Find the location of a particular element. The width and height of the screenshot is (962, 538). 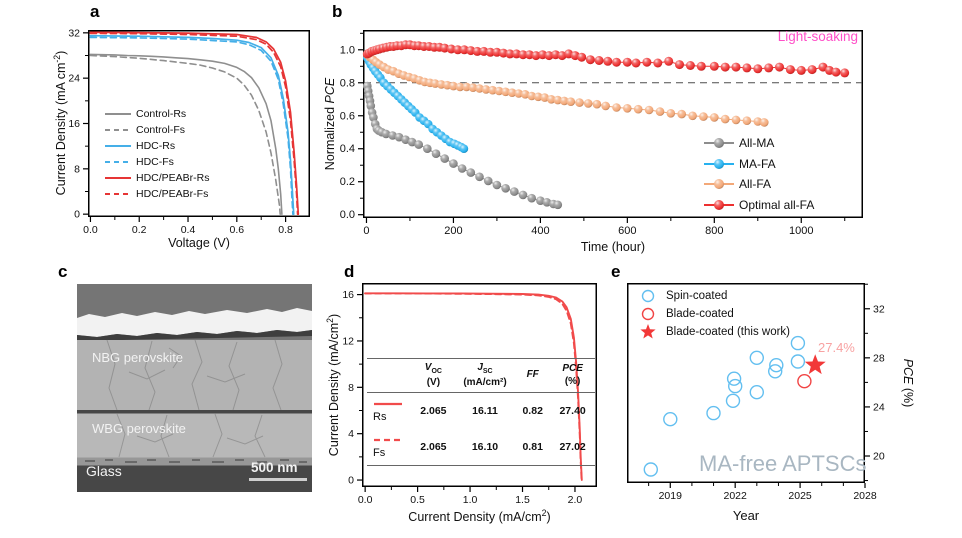

legend-item-label: HDC/PEABr-Fs is located at coordinates (172, 194).